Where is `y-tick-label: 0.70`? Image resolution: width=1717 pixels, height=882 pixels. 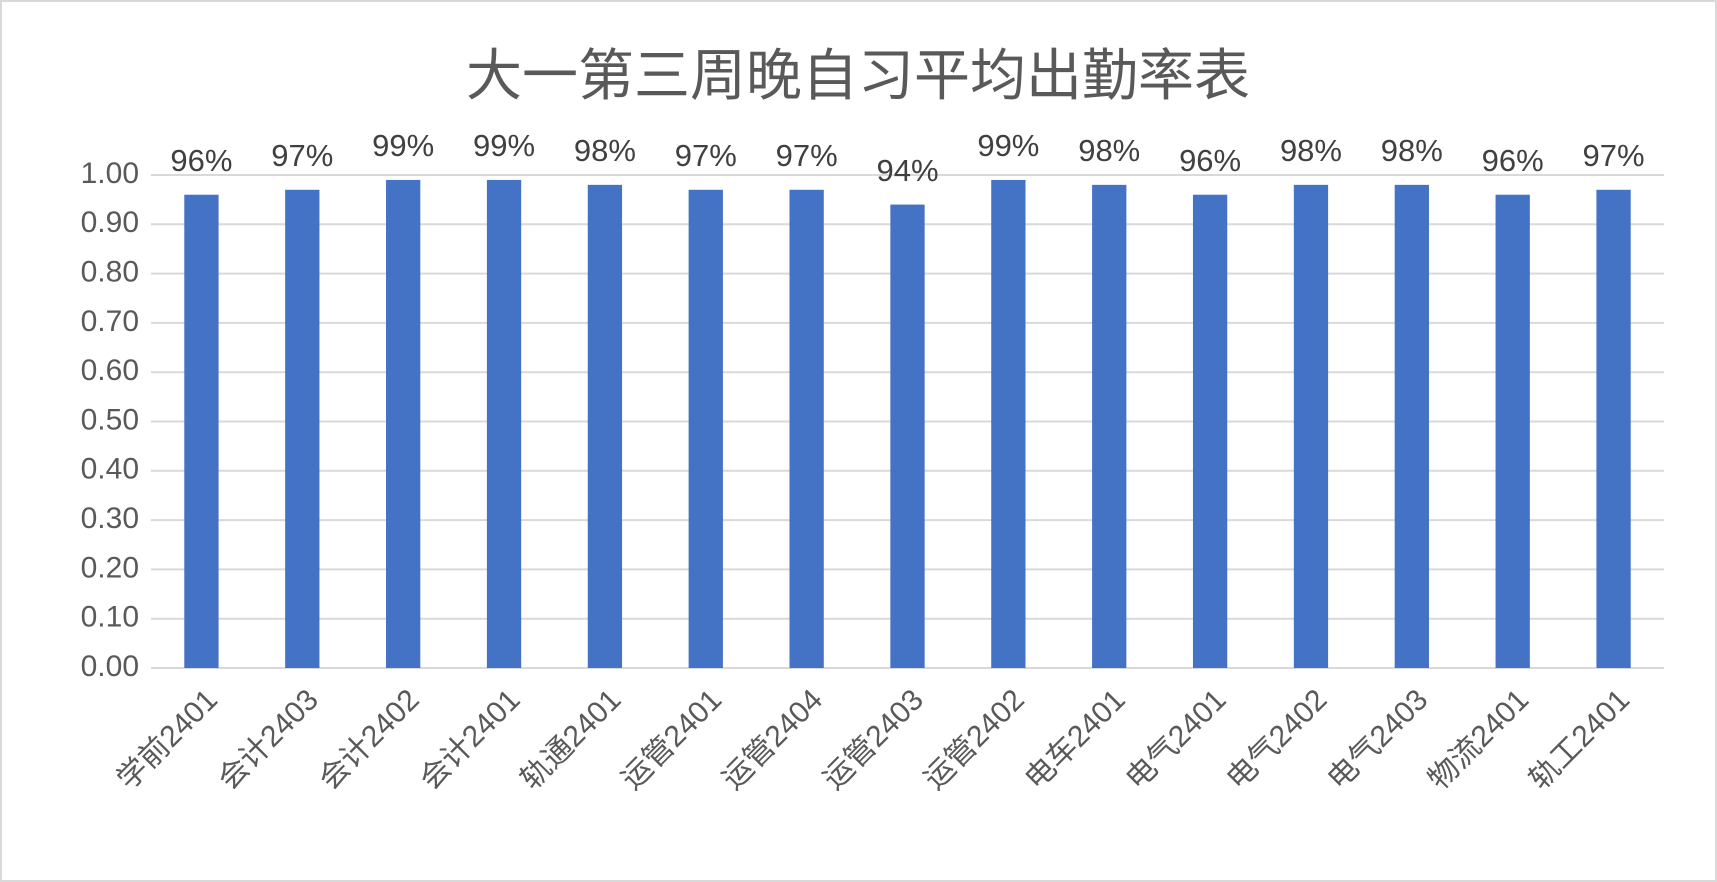 y-tick-label: 0.70 is located at coordinates (110, 321).